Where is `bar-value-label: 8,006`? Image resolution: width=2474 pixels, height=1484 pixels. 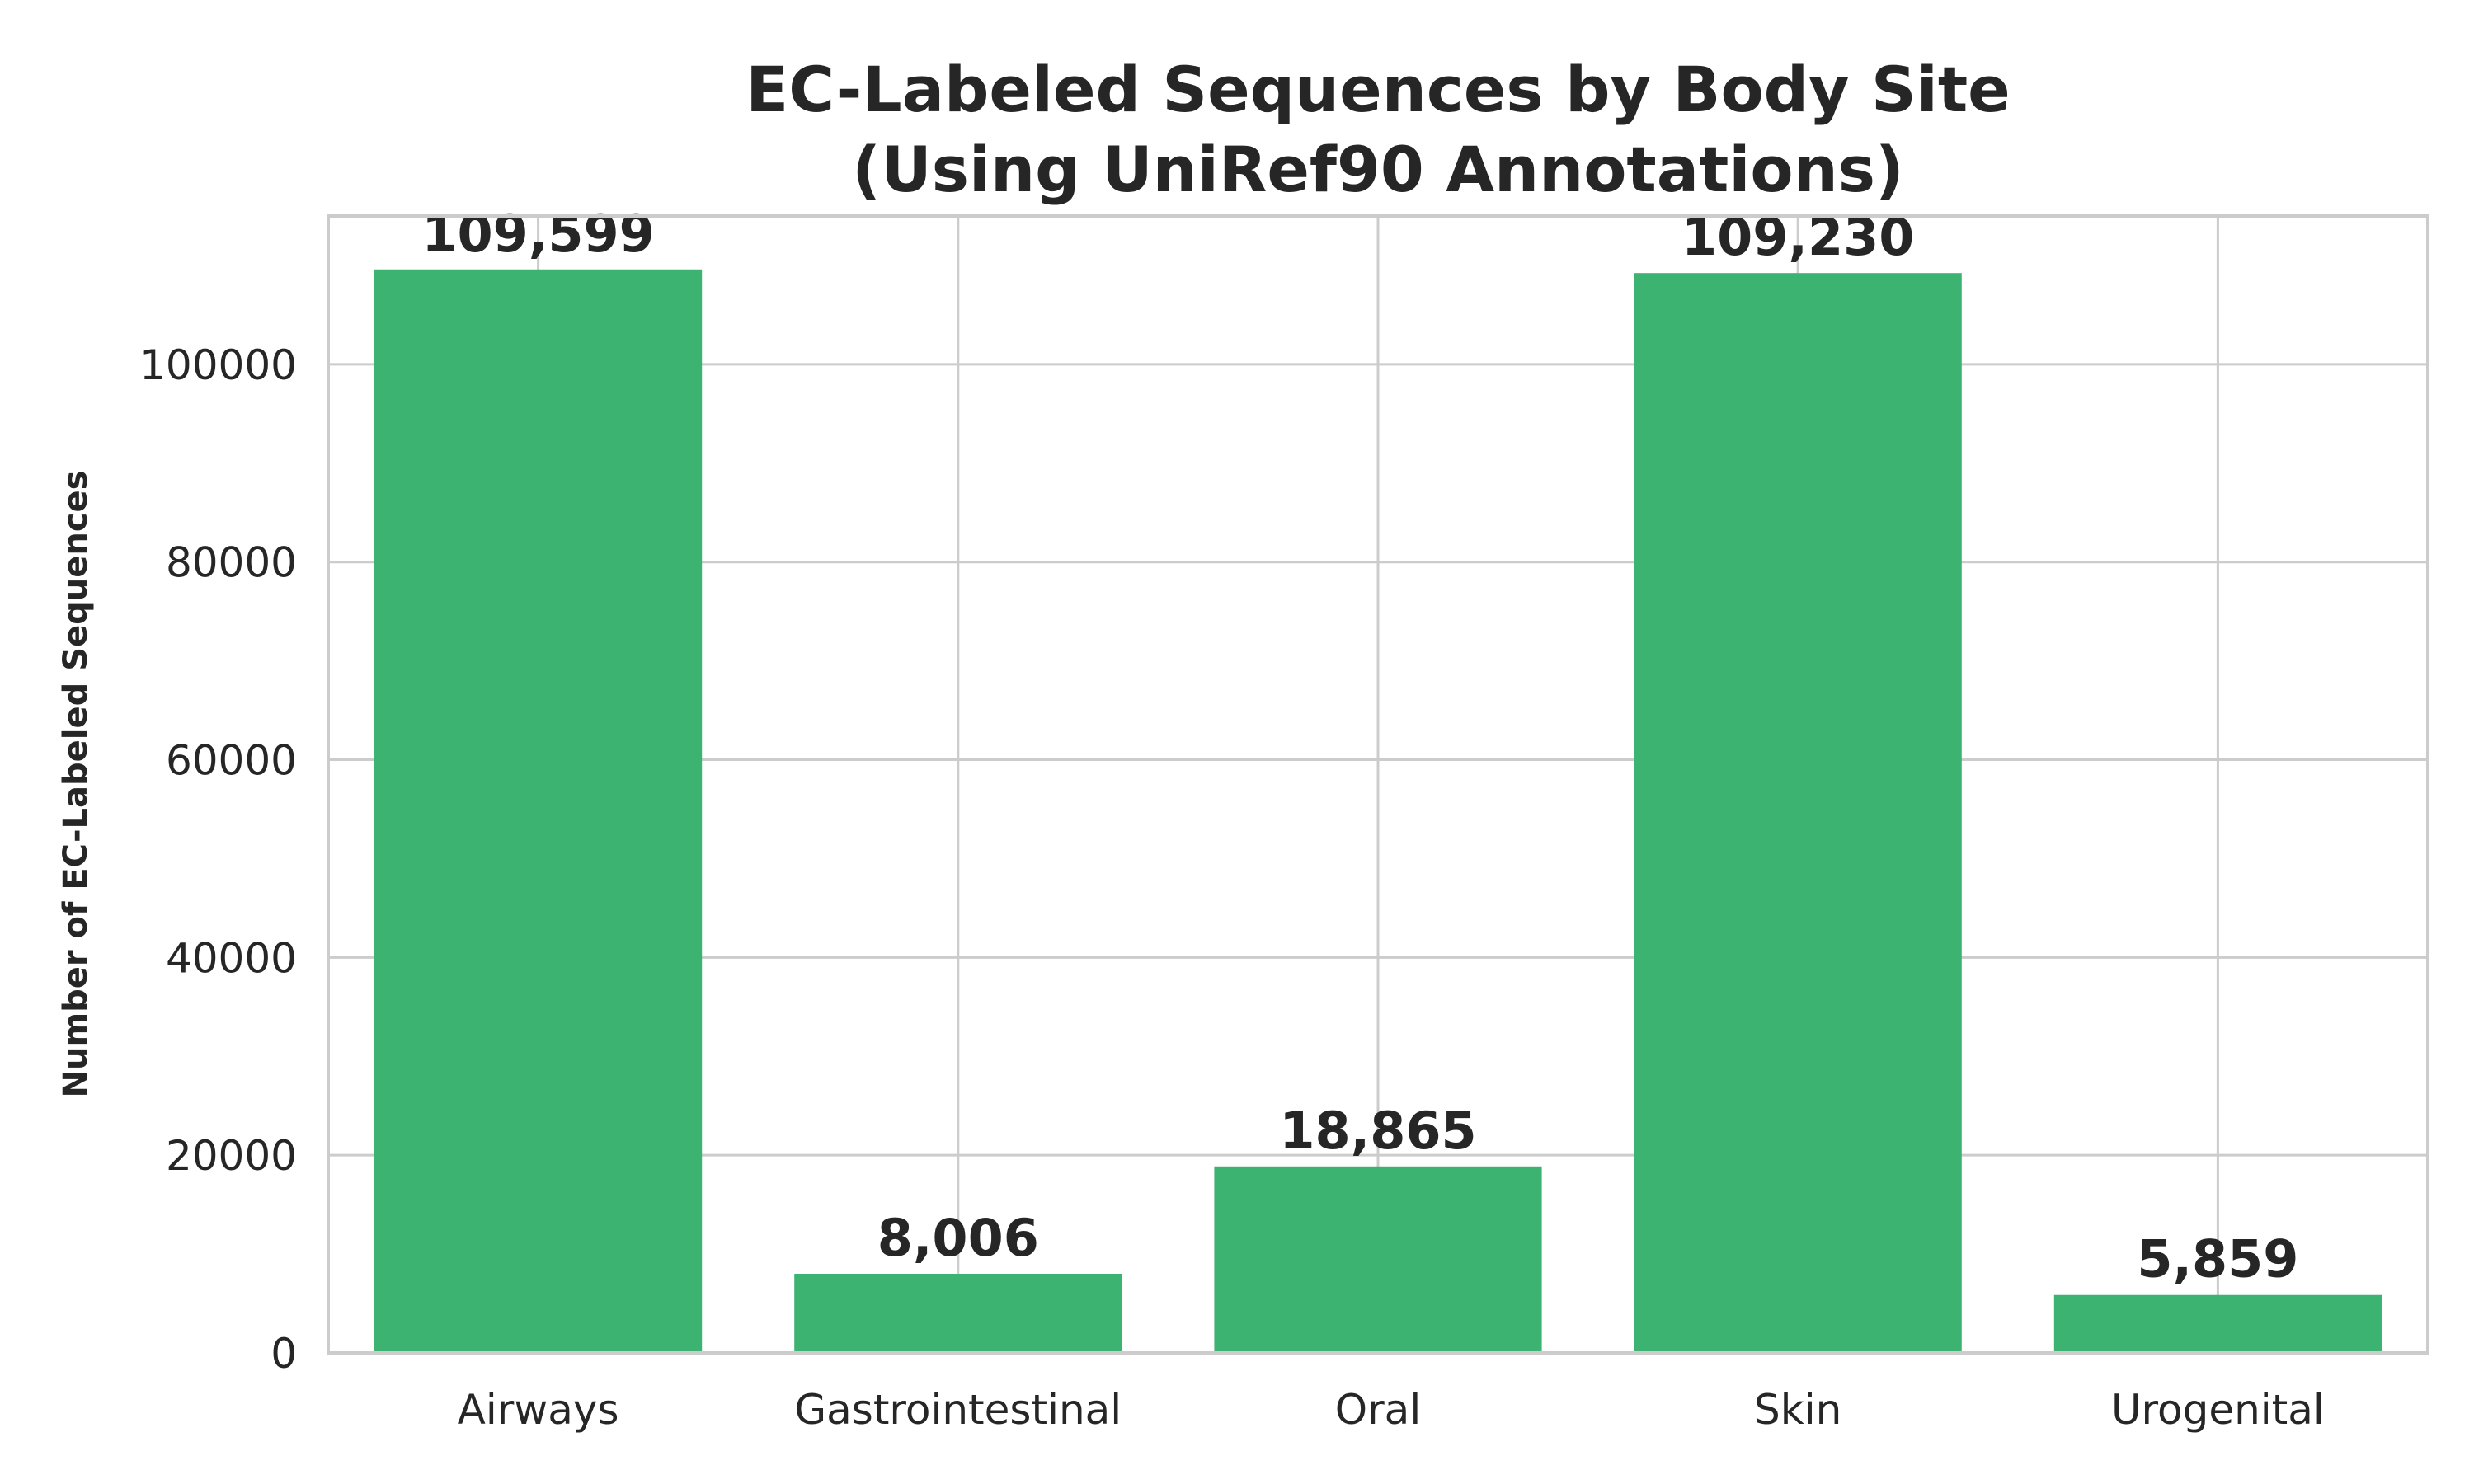
bar-value-label: 8,006 is located at coordinates (958, 1238).